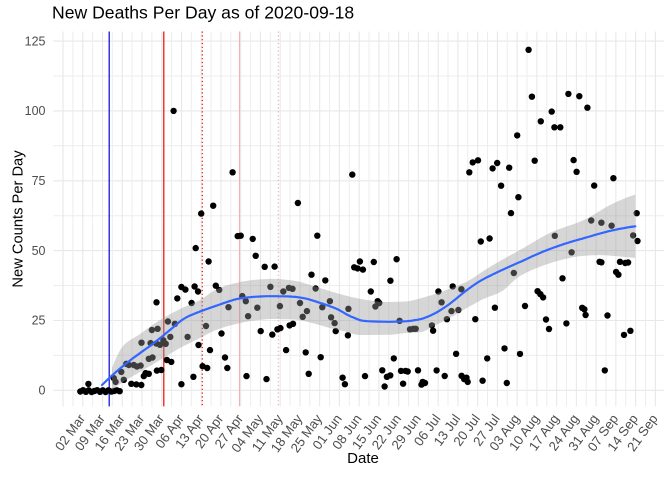  I want to click on svg-text: 125, so click(35, 41).